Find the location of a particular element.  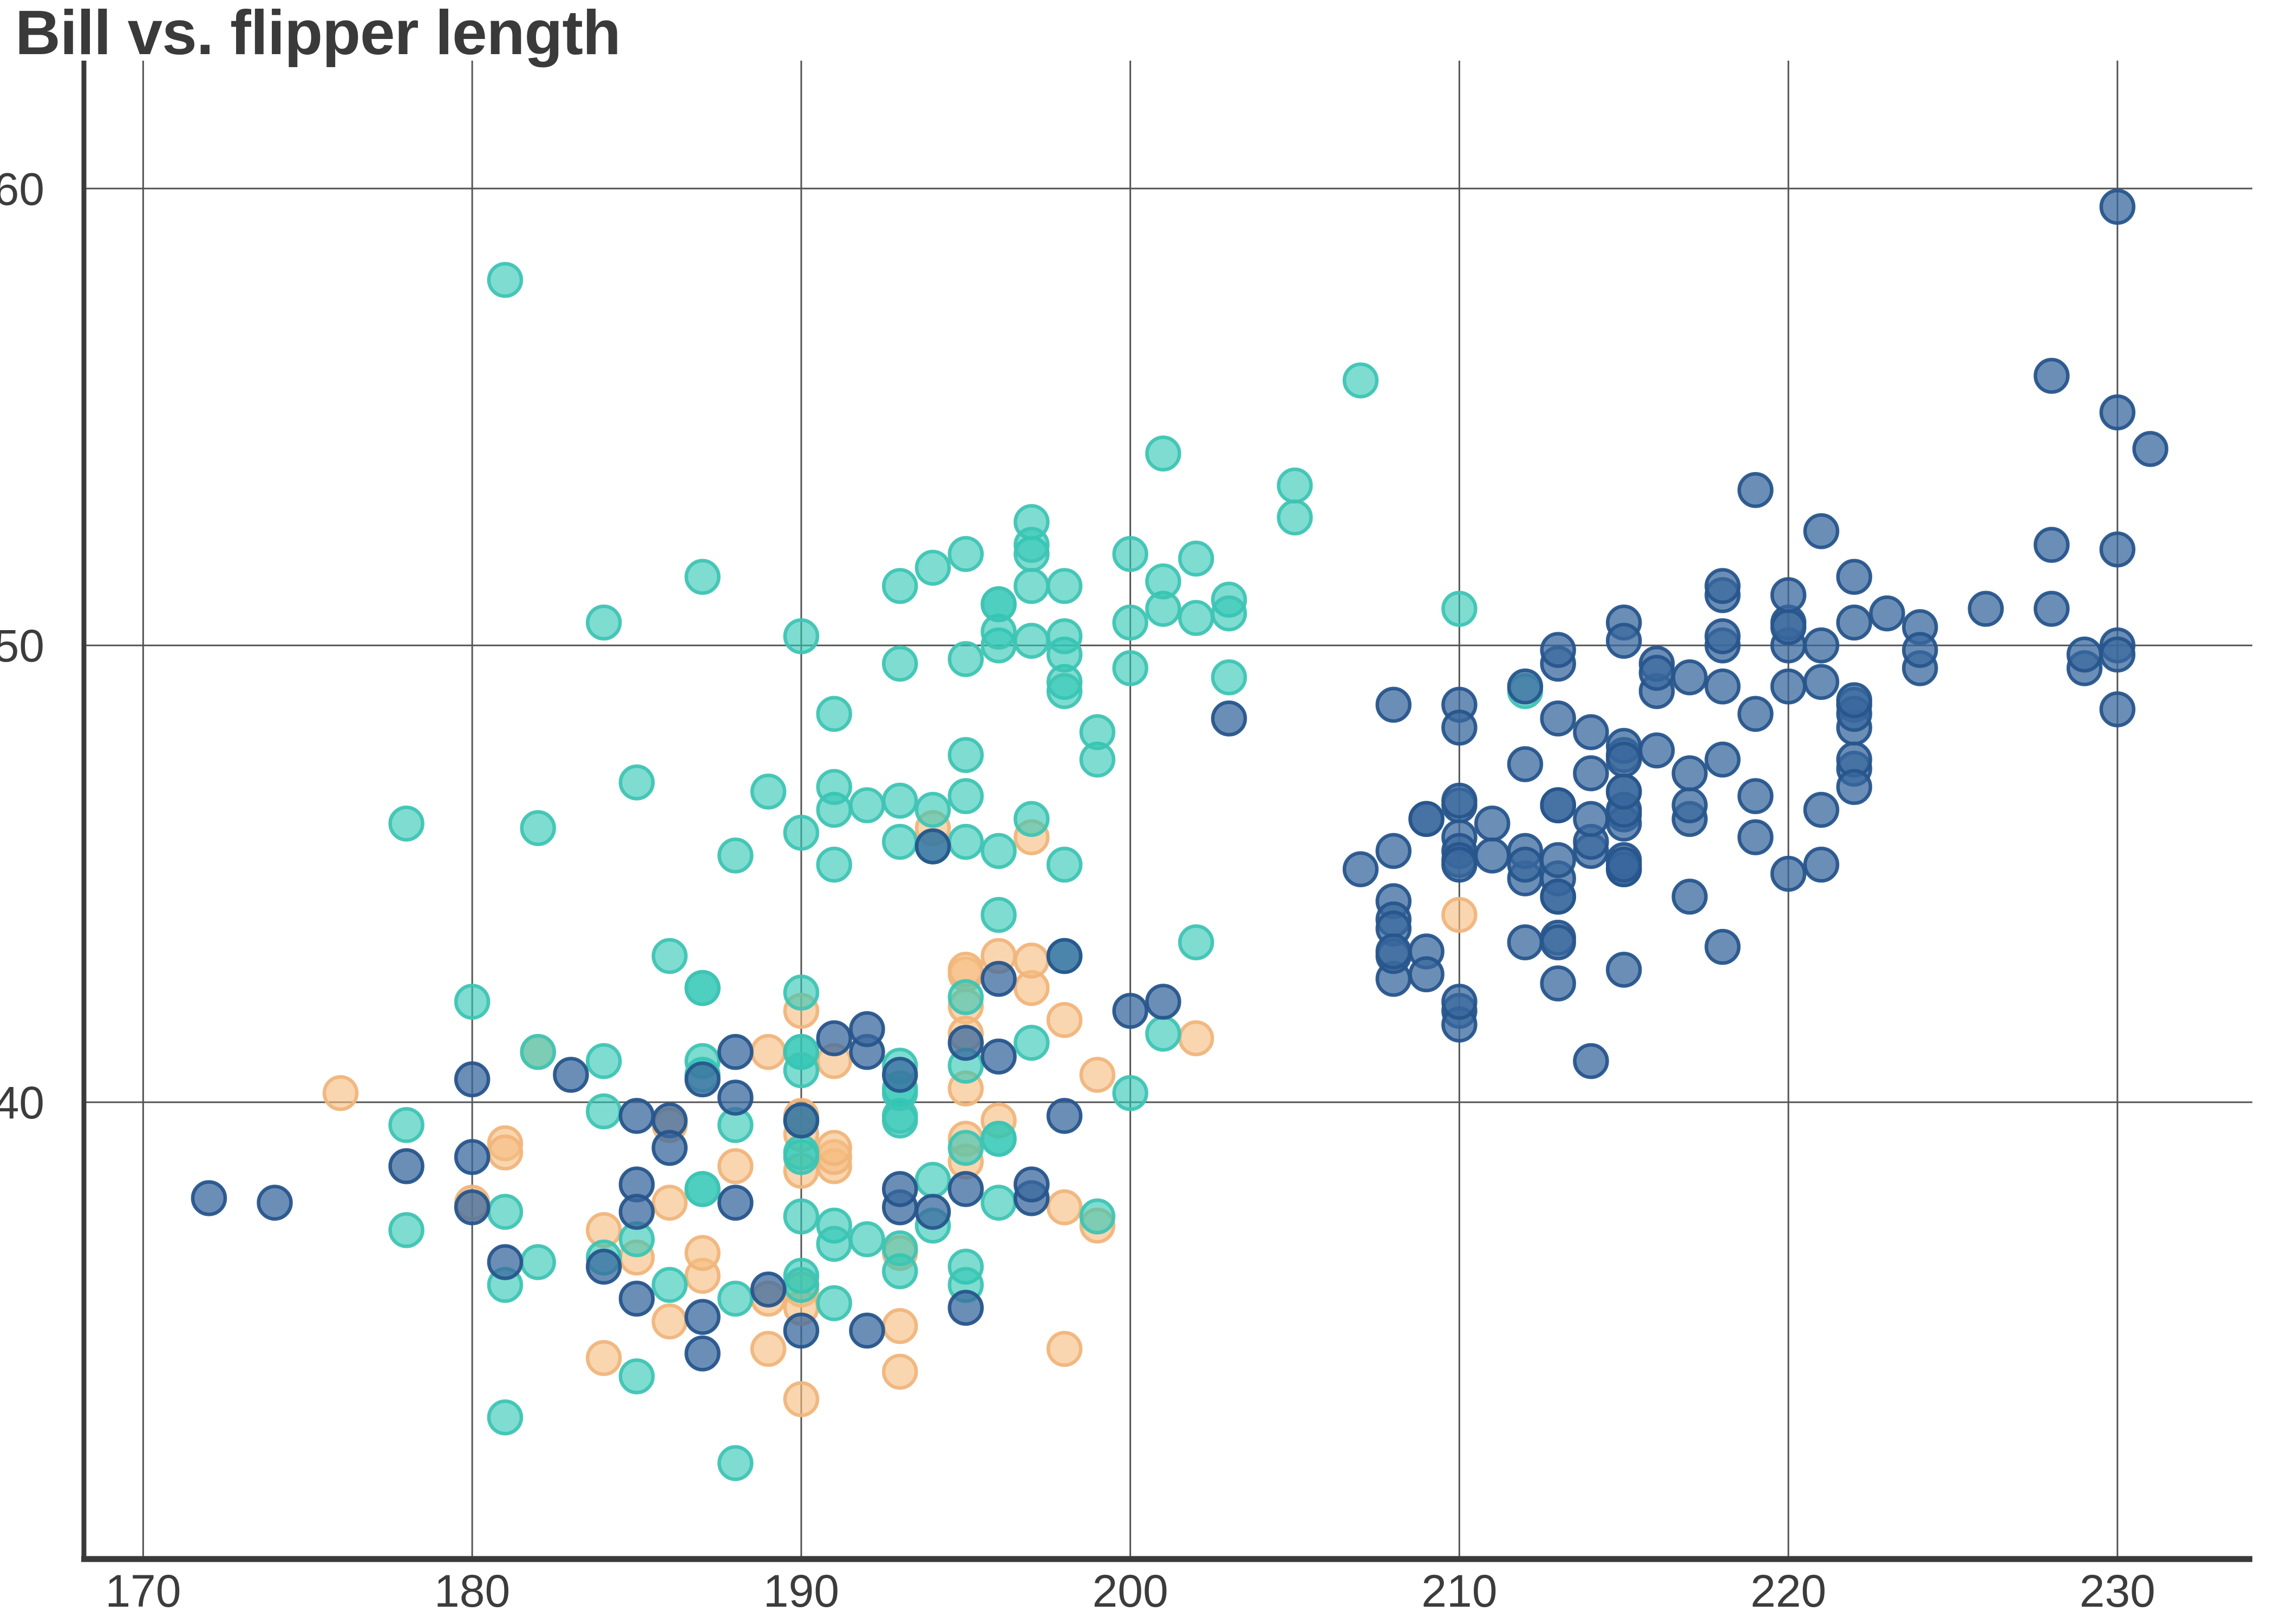

x-tick-label-170: 170 is located at coordinates (143, 1591).